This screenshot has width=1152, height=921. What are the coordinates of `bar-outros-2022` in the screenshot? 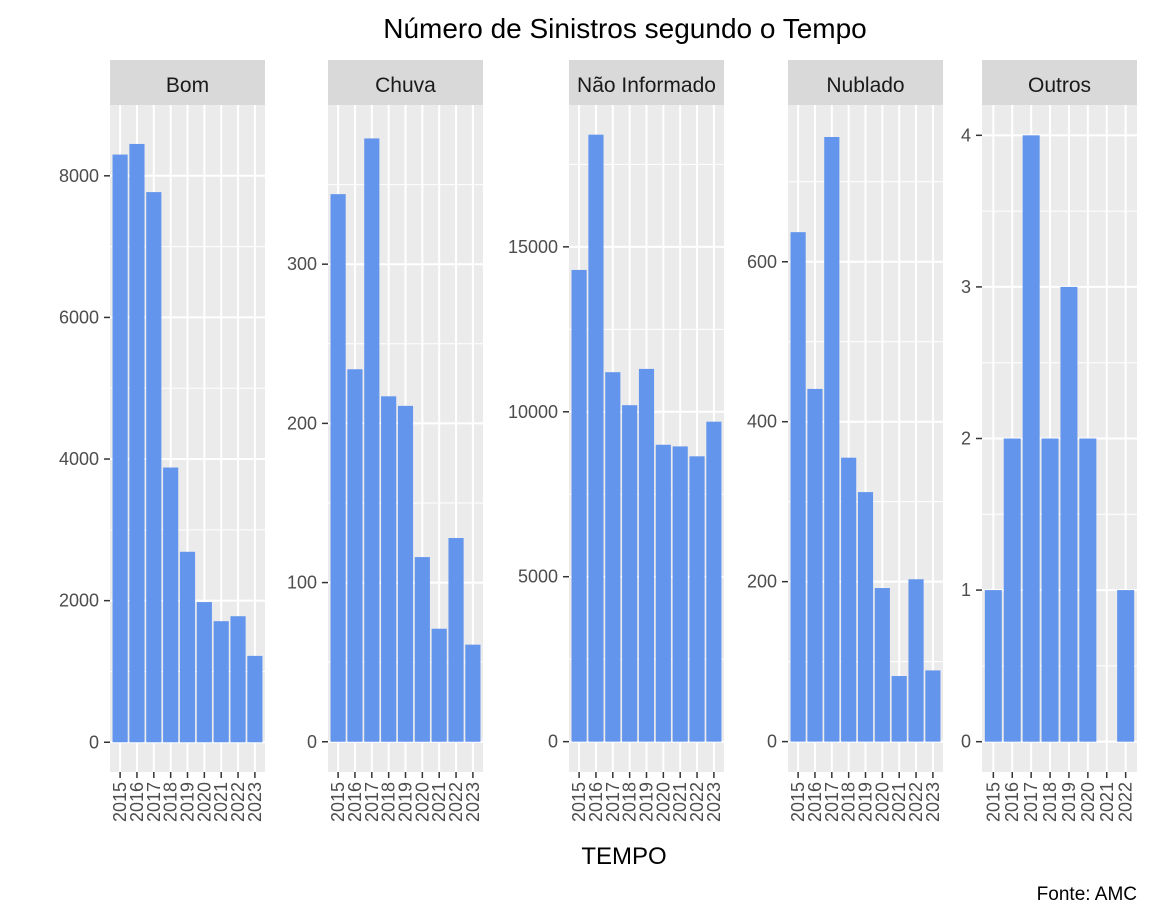 It's located at (1126, 666).